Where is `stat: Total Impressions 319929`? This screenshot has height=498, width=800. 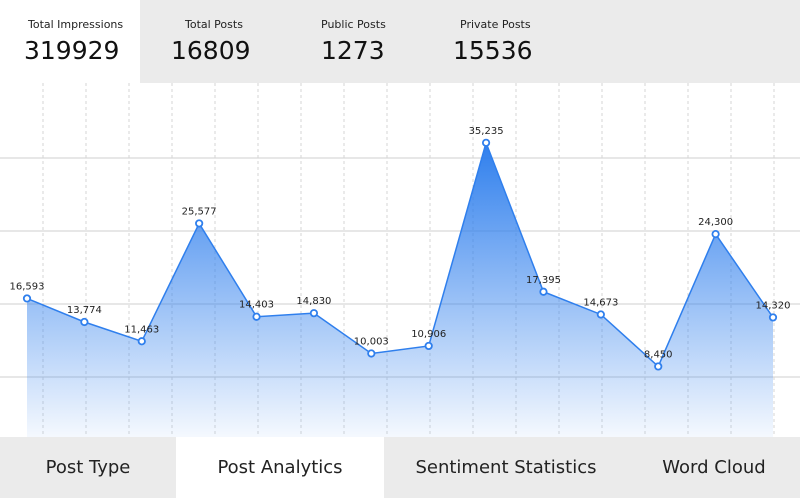
stat: Total Impressions 319929 is located at coordinates (70, 41).